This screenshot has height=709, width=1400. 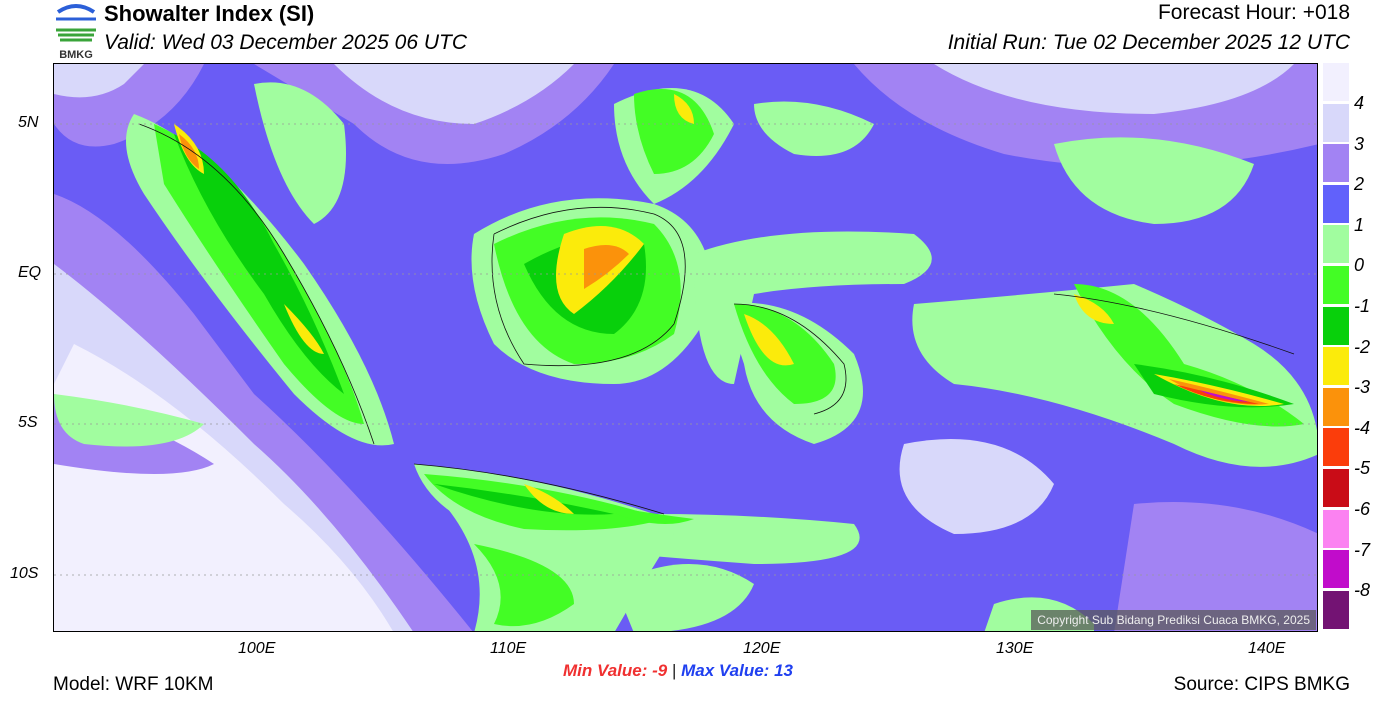 What do you see at coordinates (605, 670) in the screenshot?
I see `min-label: Min Value:` at bounding box center [605, 670].